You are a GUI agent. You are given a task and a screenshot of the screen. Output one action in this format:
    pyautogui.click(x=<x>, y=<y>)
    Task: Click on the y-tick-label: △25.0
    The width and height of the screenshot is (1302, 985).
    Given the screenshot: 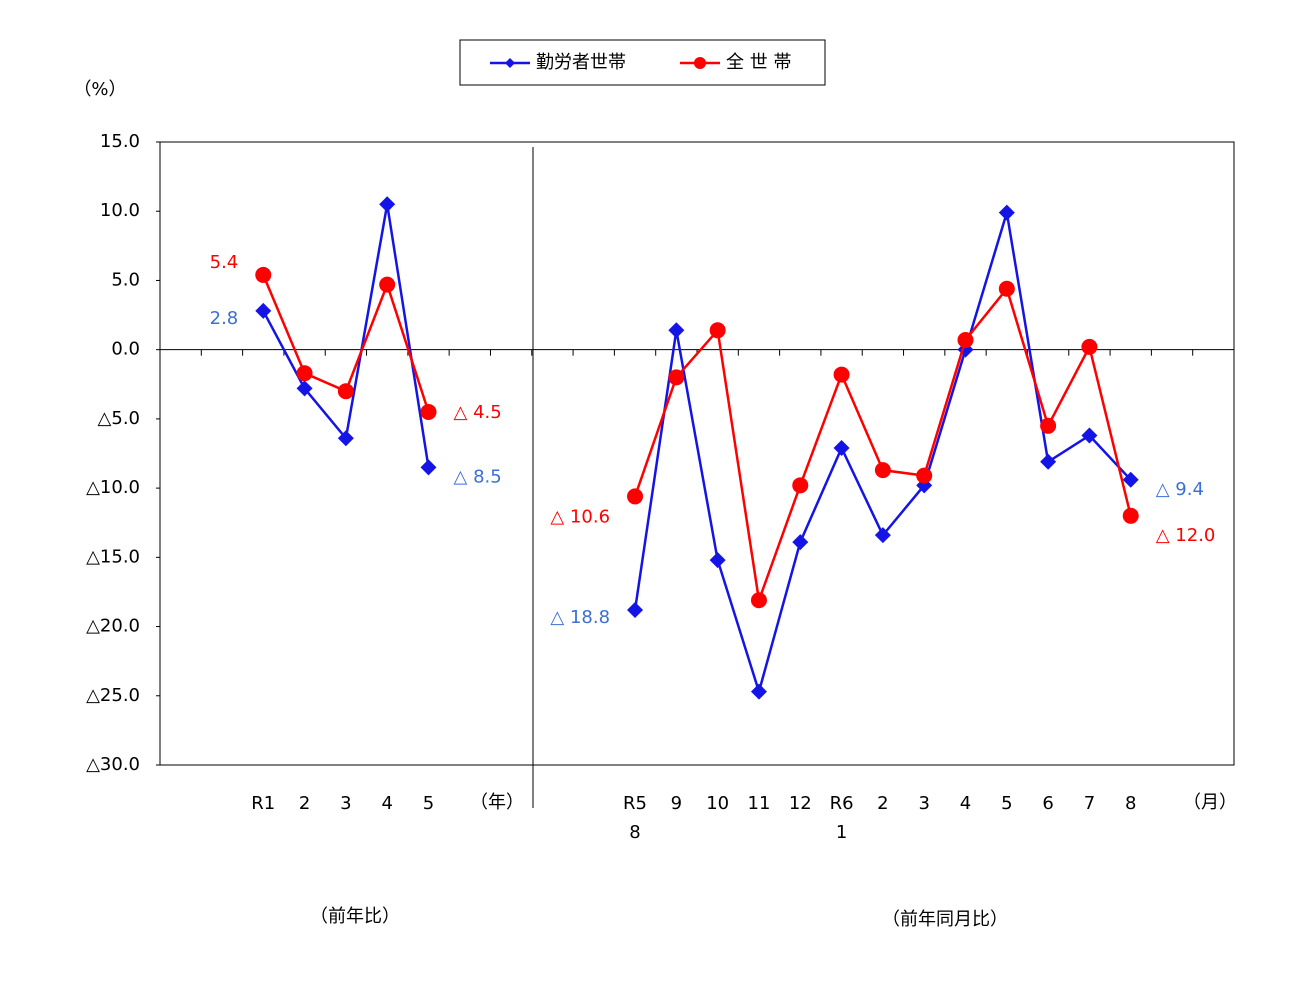 What is the action you would take?
    pyautogui.click(x=113, y=695)
    